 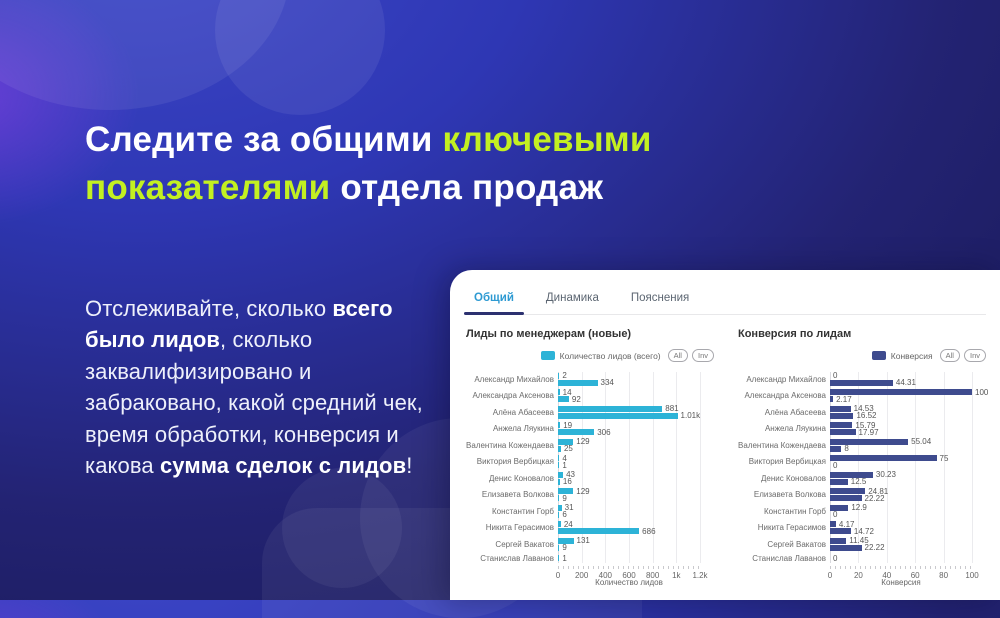 What do you see at coordinates (878, 491) in the screenshot?
I see `bar-value-label: 24.81` at bounding box center [878, 491].